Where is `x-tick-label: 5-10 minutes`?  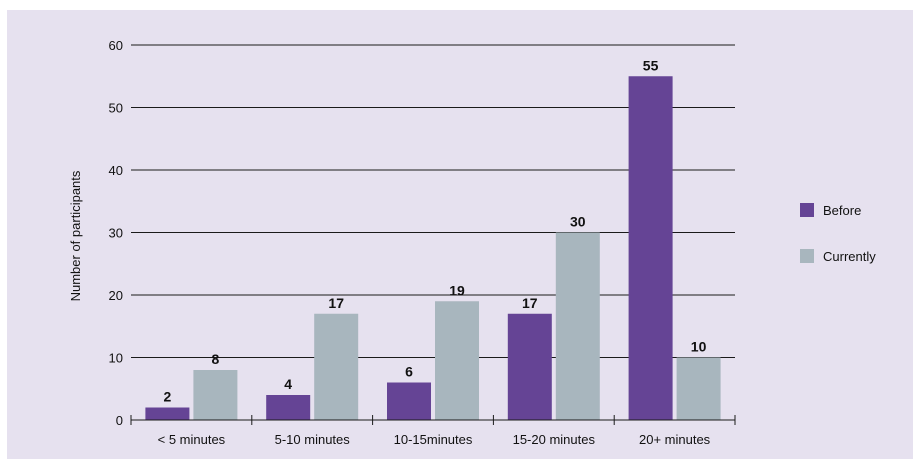 x-tick-label: 5-10 minutes is located at coordinates (313, 439).